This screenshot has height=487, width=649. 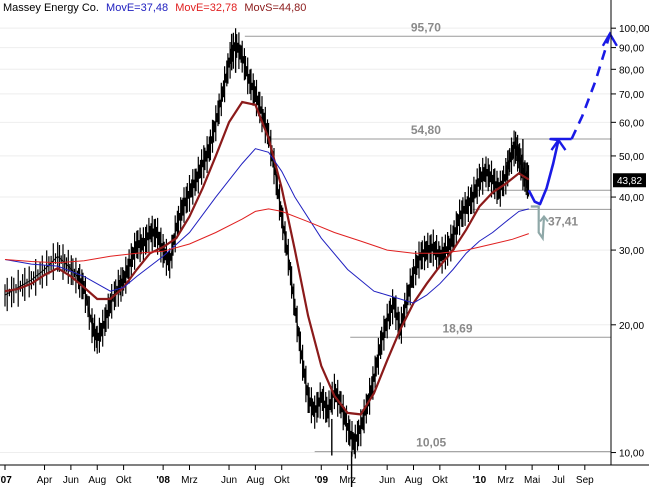 I want to click on current-price-label: 43,82, so click(x=629, y=181).